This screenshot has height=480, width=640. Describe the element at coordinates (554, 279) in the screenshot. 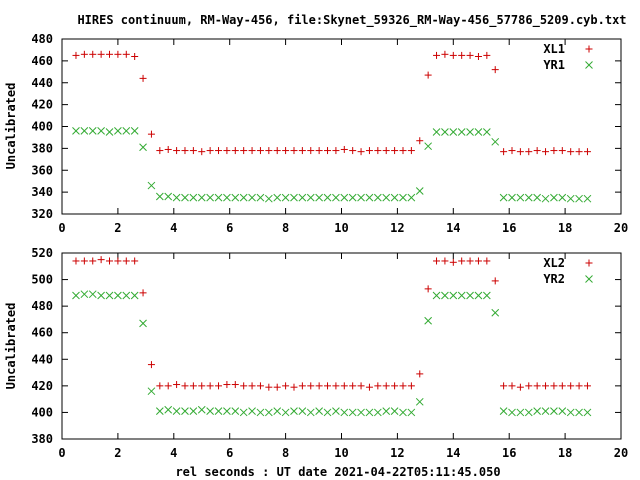

I see `legend-label: YR2` at that location.